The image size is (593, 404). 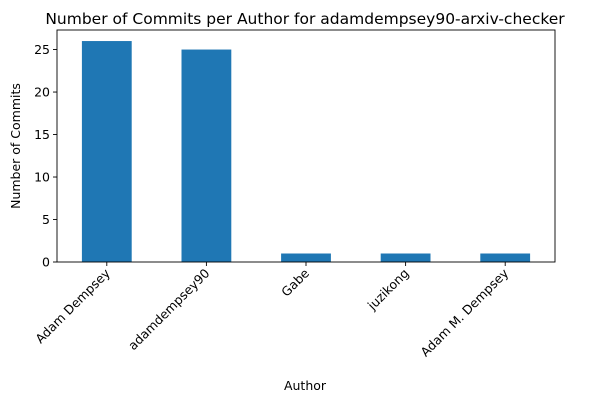 I want to click on bar-gabe, so click(x=306, y=258).